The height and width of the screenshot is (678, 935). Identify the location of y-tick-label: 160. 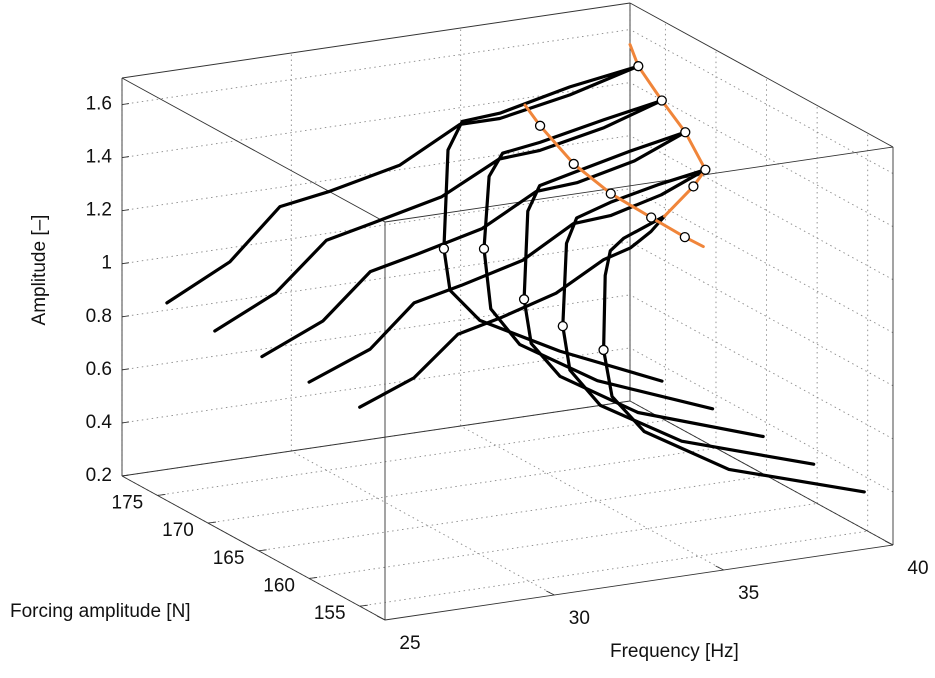
(279, 585).